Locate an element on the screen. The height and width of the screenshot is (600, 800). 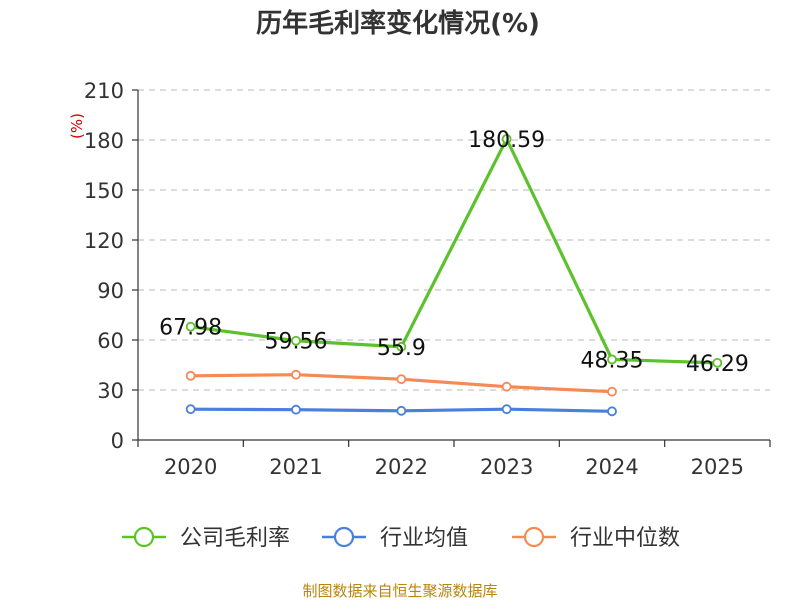
x-tick-label: 2024 is located at coordinates (611, 467).